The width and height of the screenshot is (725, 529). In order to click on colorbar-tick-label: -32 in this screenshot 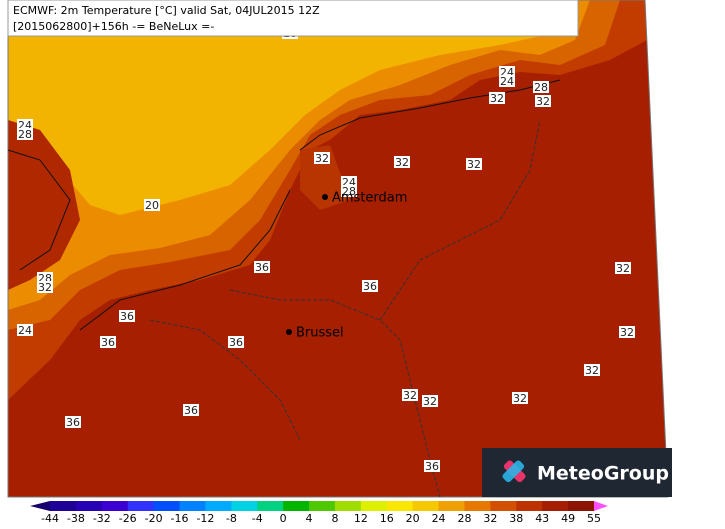, I will do `click(102, 518)`.